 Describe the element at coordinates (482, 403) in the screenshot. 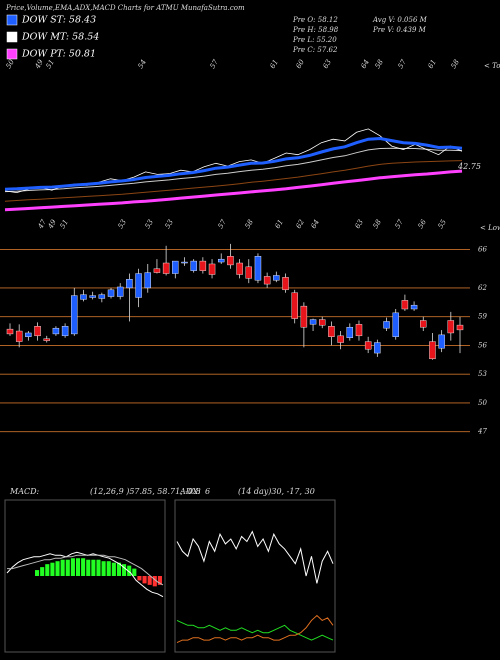

I see `y-tick-label: 50` at that location.